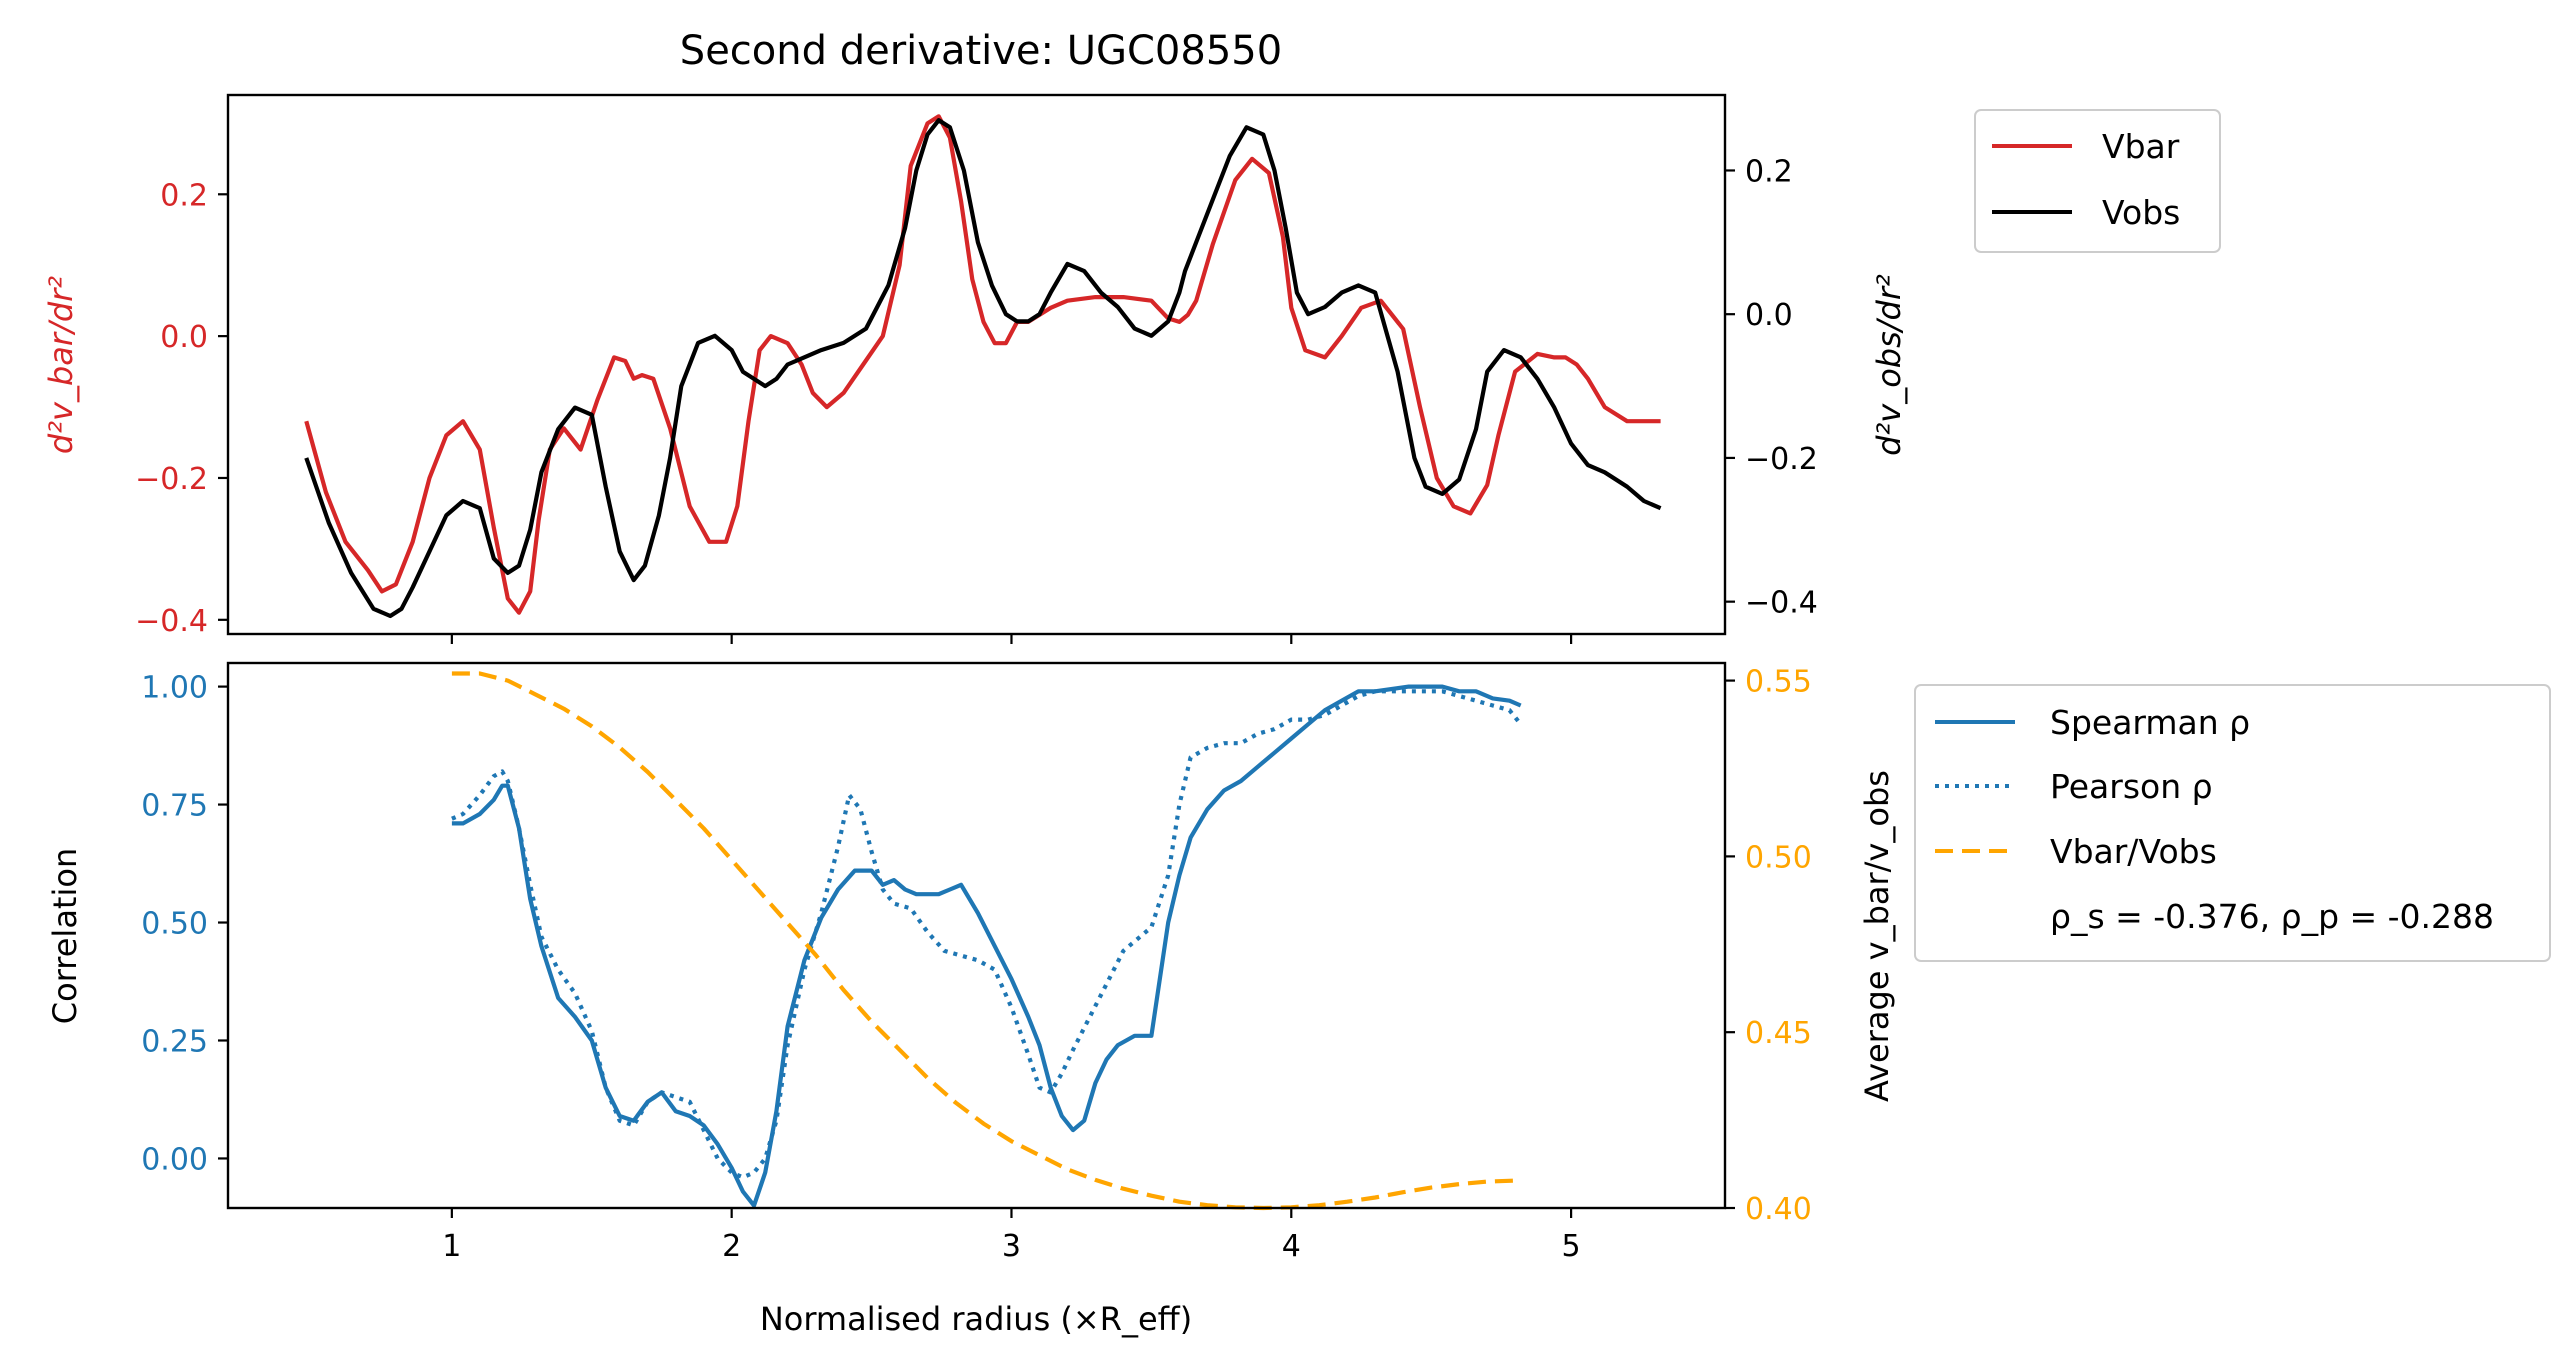 This screenshot has height=1362, width=2570. What do you see at coordinates (2141, 212) in the screenshot?
I see `legend-vobs-label: Vobs` at bounding box center [2141, 212].